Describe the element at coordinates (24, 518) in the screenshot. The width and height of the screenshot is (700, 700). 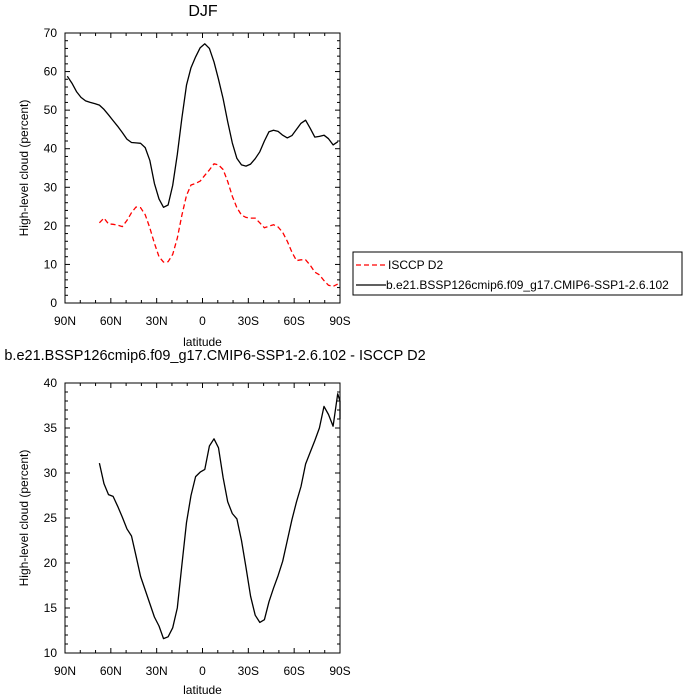
I see `bottom-y-axis-label: High-level cloud (percent)` at that location.